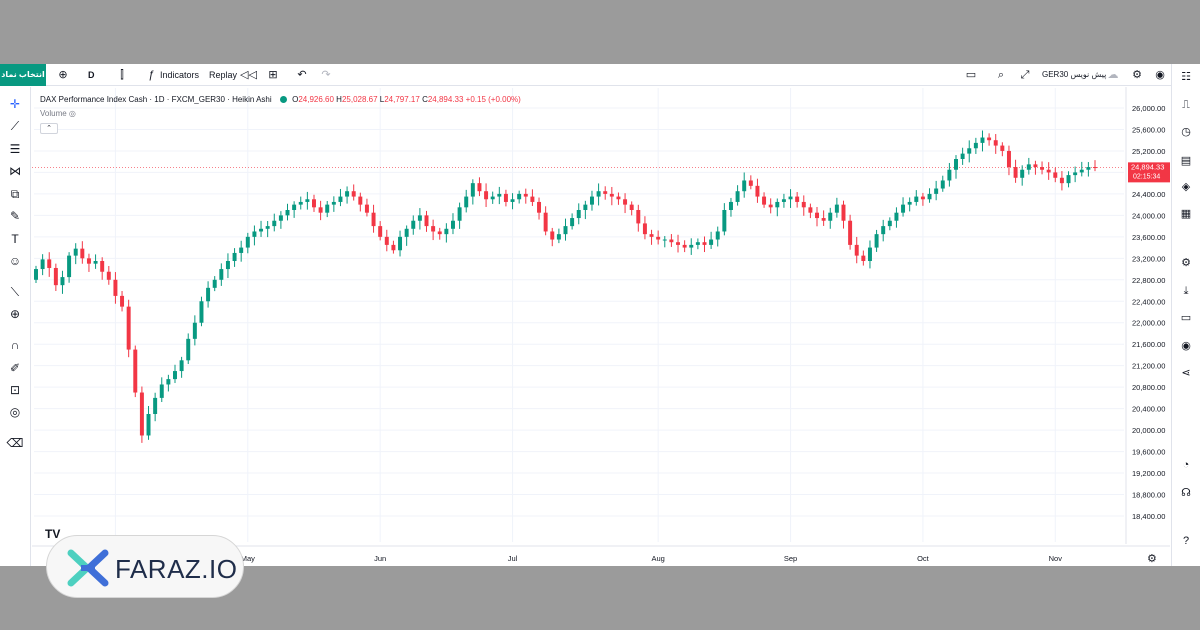 Image resolution: width=1200 pixels, height=630 pixels. I want to click on settings-icon: ⚙, so click(1186, 263).